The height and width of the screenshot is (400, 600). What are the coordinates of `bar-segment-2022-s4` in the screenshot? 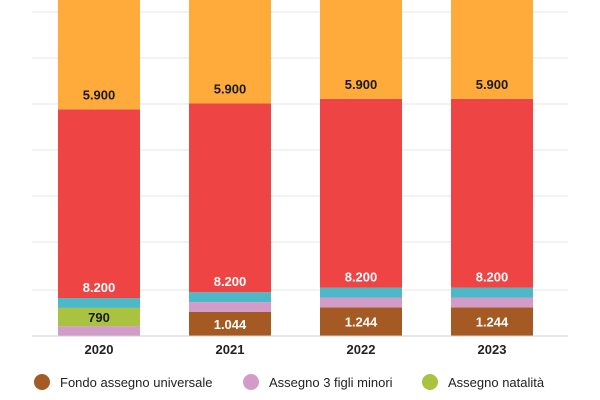 It's located at (361, 193).